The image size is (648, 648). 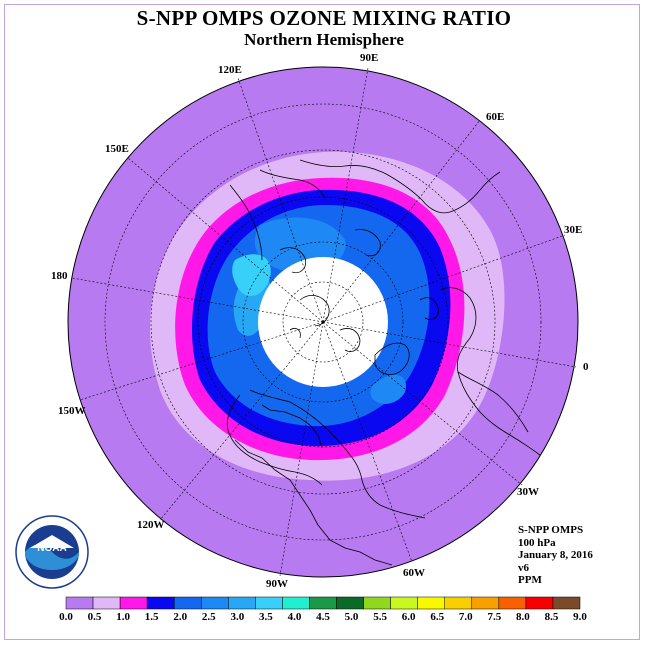 What do you see at coordinates (66, 617) in the screenshot?
I see `colorbar-tick-label: 0.0` at bounding box center [66, 617].